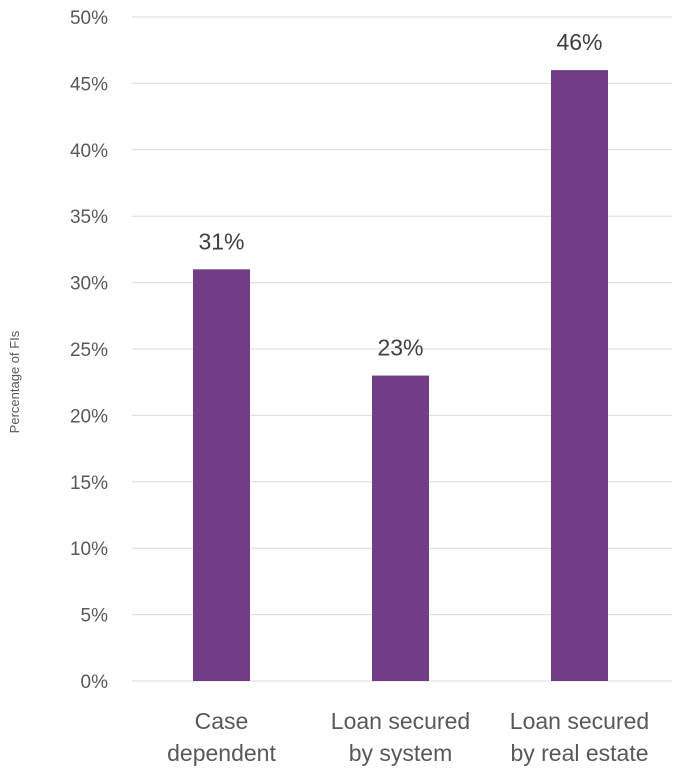 Image resolution: width=674 pixels, height=773 pixels. Describe the element at coordinates (221, 753) in the screenshot. I see `x-category-label-line: dependent` at that location.